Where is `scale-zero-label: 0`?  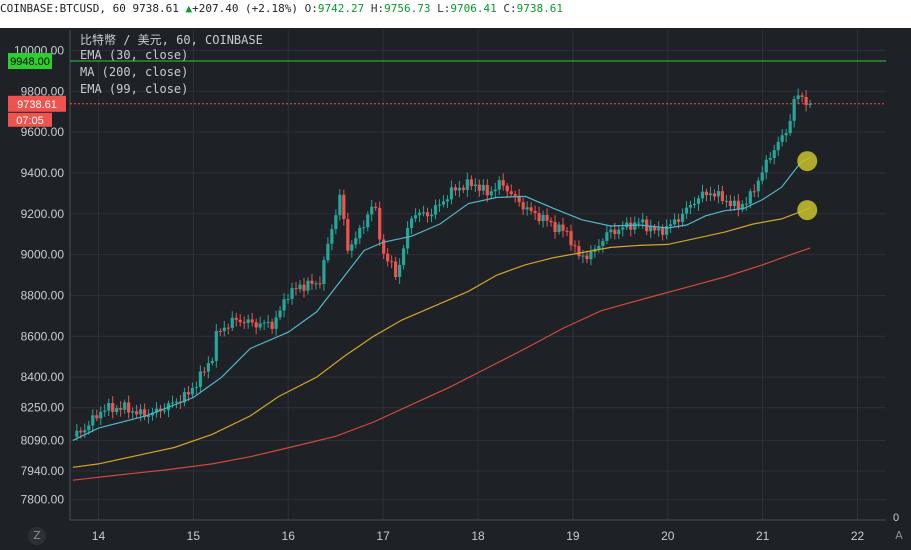 scale-zero-label: 0 is located at coordinates (896, 518).